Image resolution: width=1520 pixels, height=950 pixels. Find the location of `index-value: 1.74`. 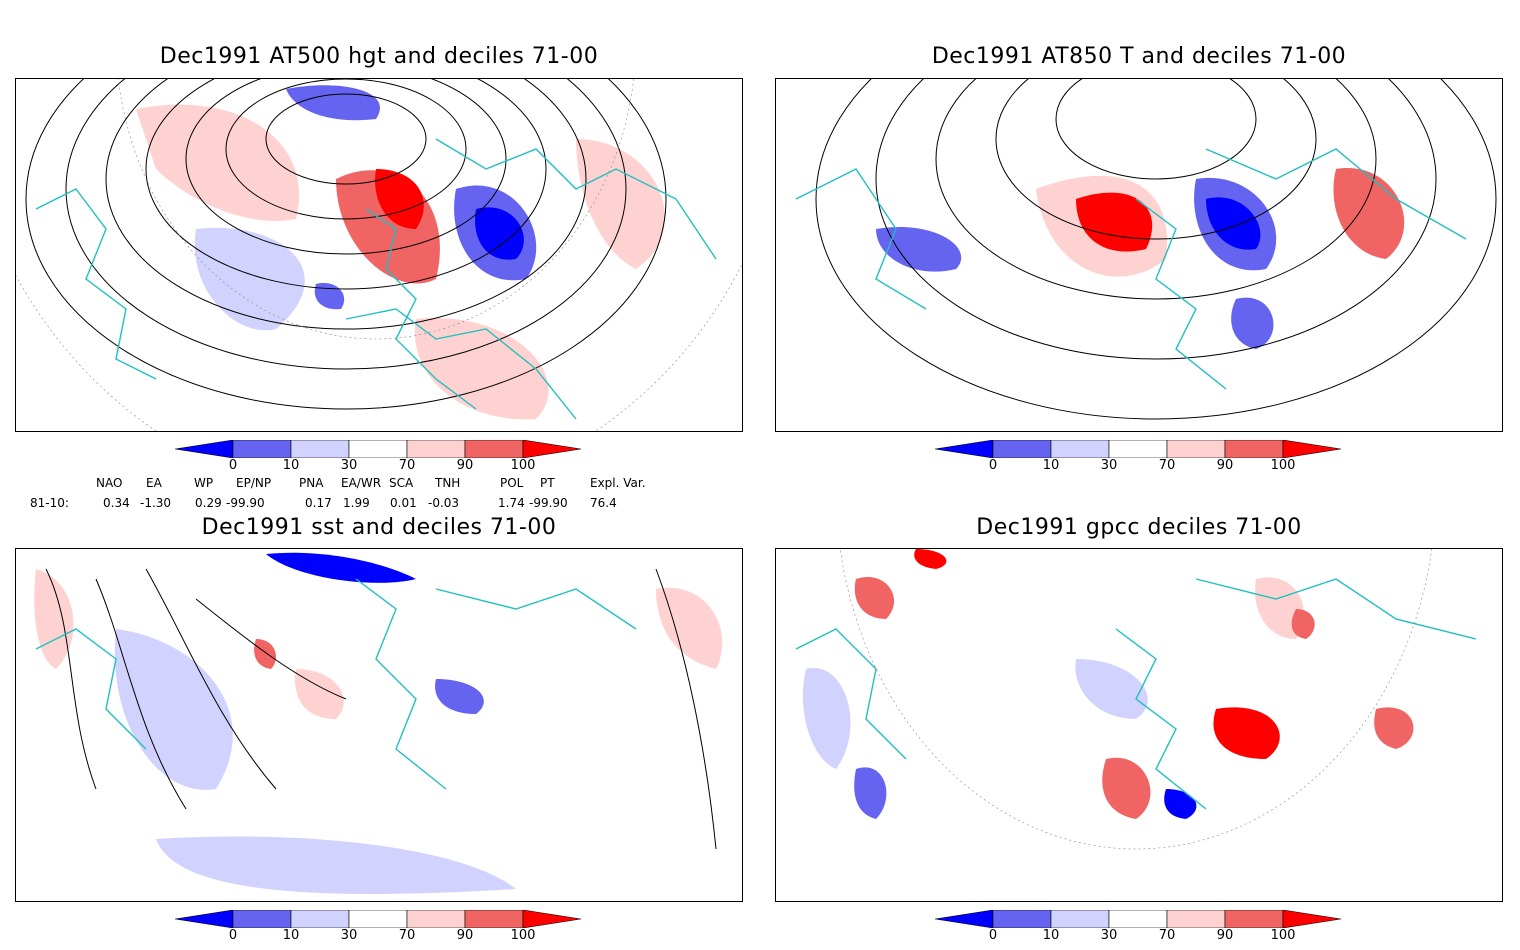

index-value: 1.74 is located at coordinates (511, 503).